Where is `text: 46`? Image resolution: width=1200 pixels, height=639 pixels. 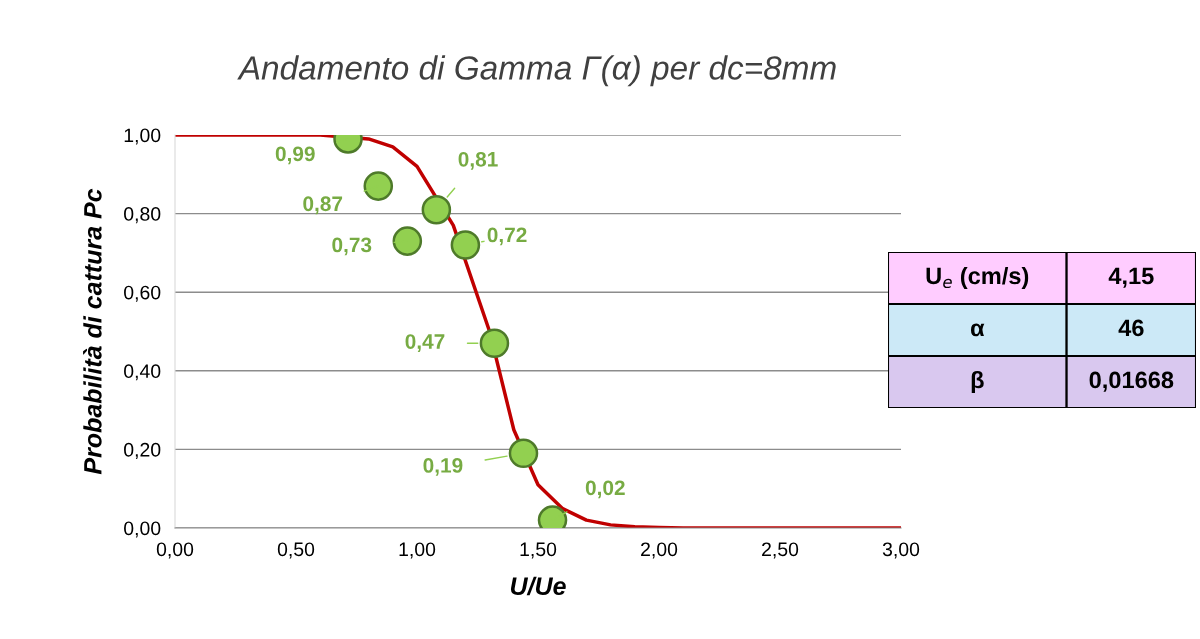 text: 46 is located at coordinates (1131, 328).